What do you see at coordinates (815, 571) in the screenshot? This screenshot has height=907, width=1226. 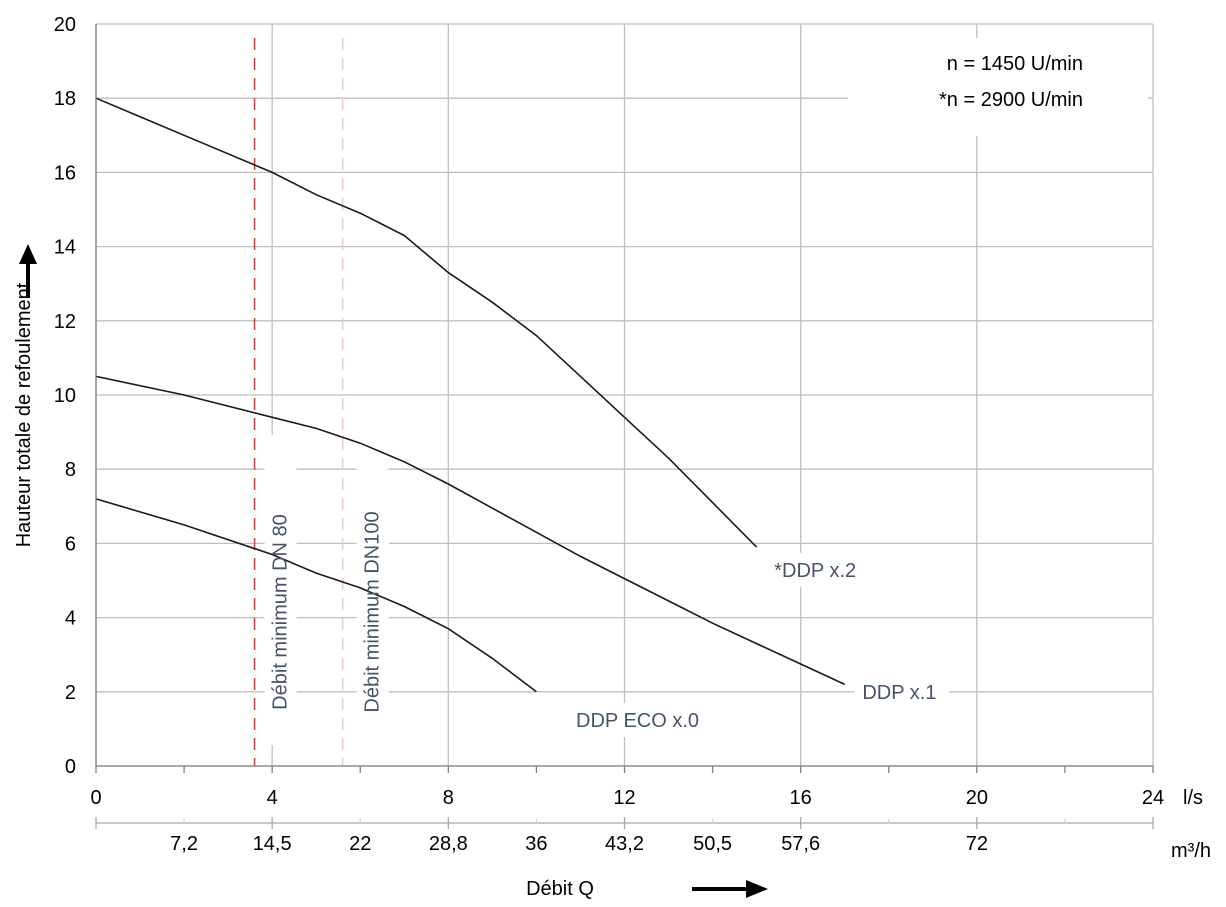 I see `curve-label: *DDP x.2` at bounding box center [815, 571].